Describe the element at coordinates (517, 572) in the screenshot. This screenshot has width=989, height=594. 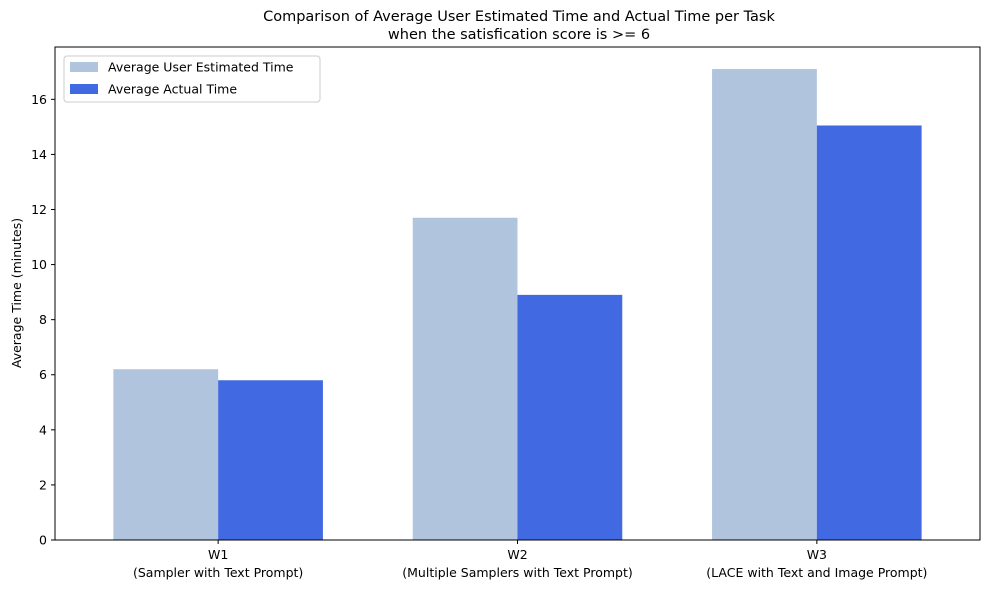
I see `x-tick-description-w2: (Multiple Samplers with Text Prompt)` at that location.